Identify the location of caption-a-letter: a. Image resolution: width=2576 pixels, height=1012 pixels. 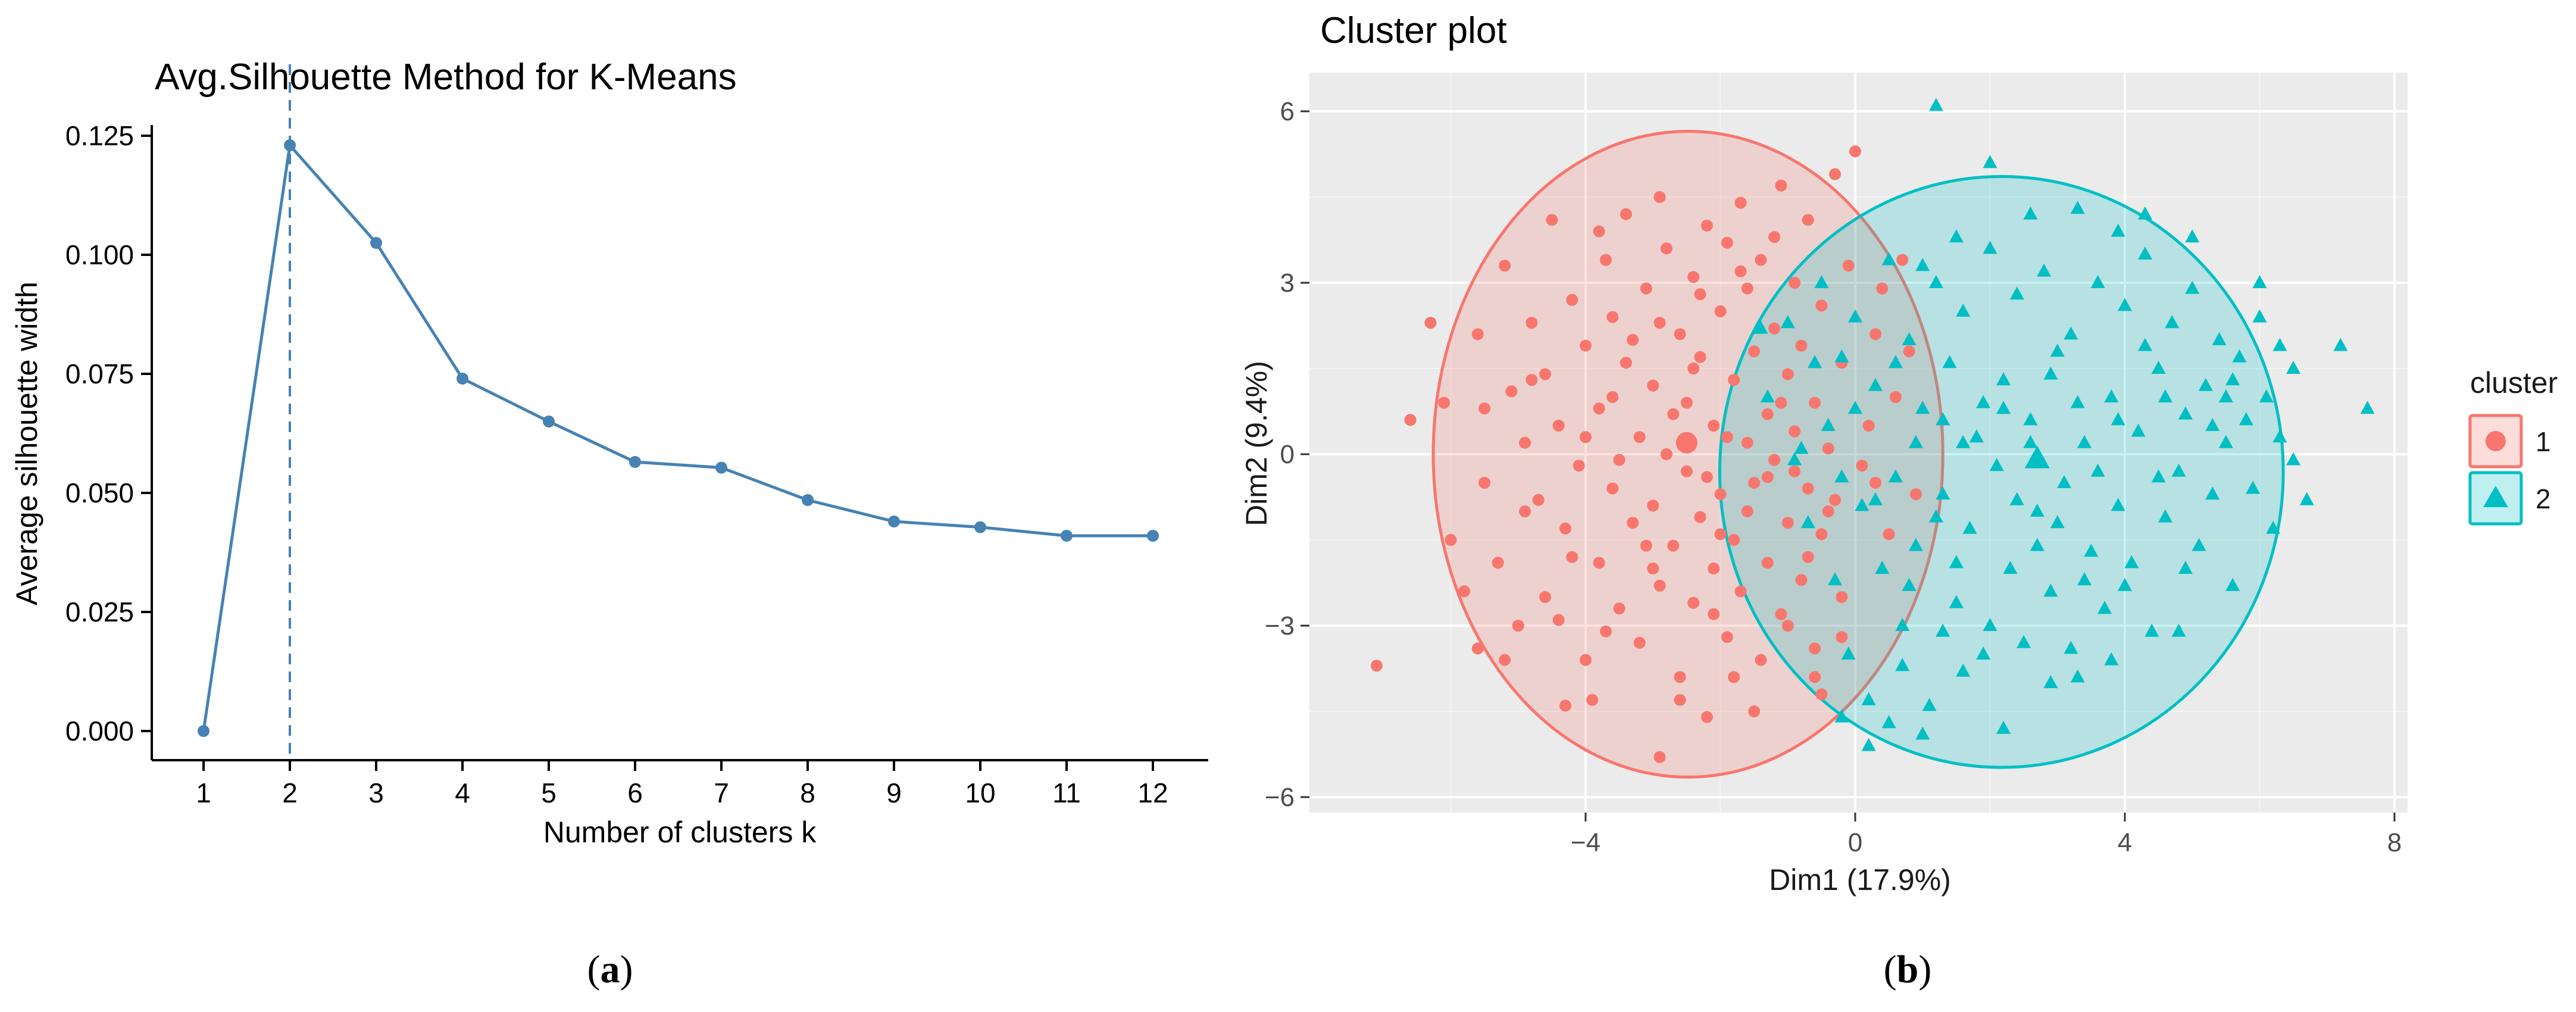
(610, 970).